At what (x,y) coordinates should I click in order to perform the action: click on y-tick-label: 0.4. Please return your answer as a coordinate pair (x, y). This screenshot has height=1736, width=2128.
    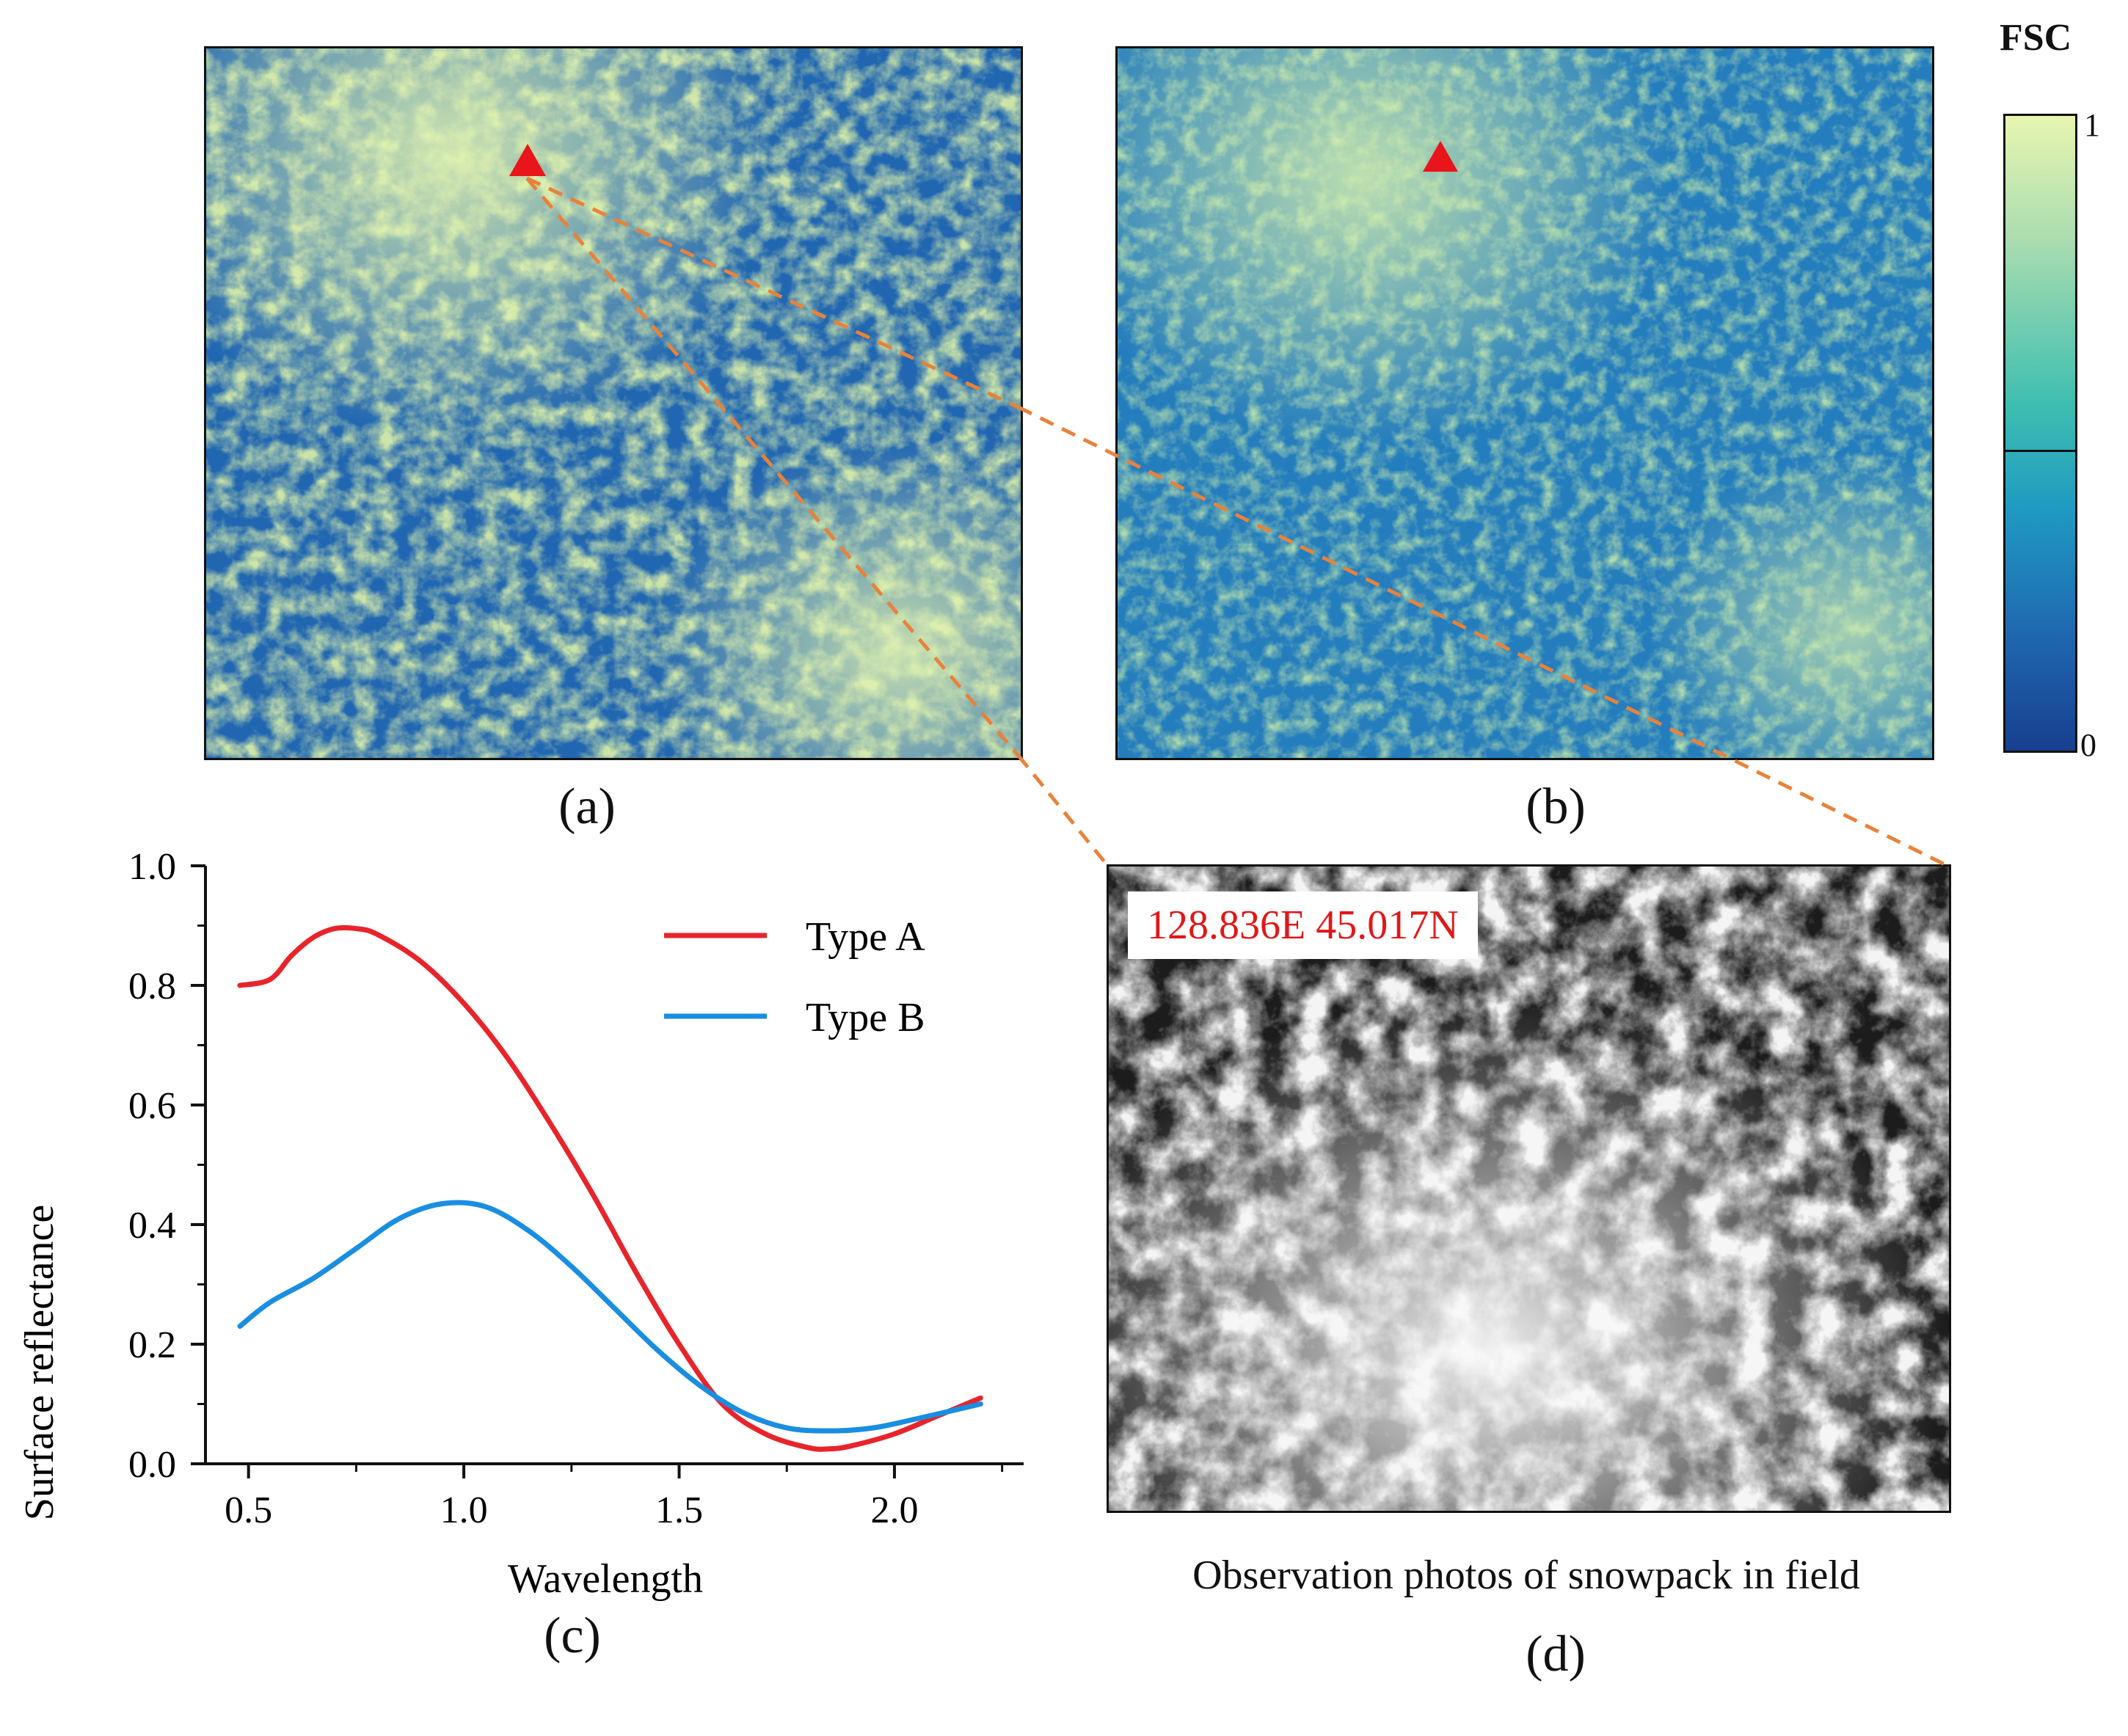
    Looking at the image, I should click on (152, 1226).